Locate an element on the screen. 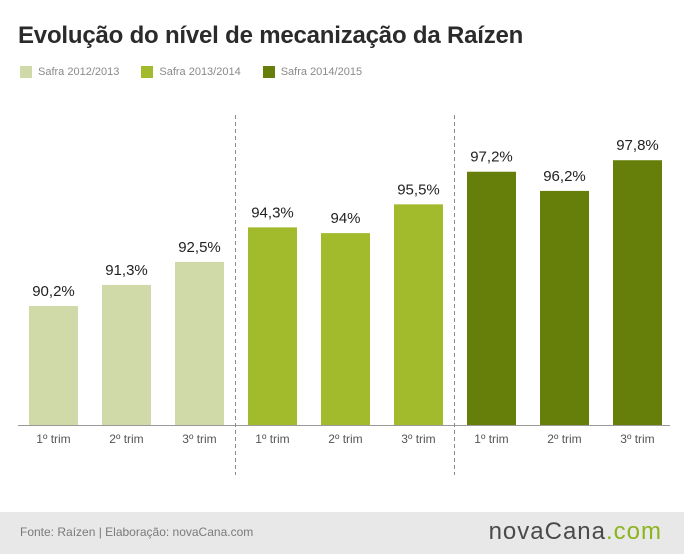 Image resolution: width=684 pixels, height=554 pixels. data-label: 94% is located at coordinates (345, 218).